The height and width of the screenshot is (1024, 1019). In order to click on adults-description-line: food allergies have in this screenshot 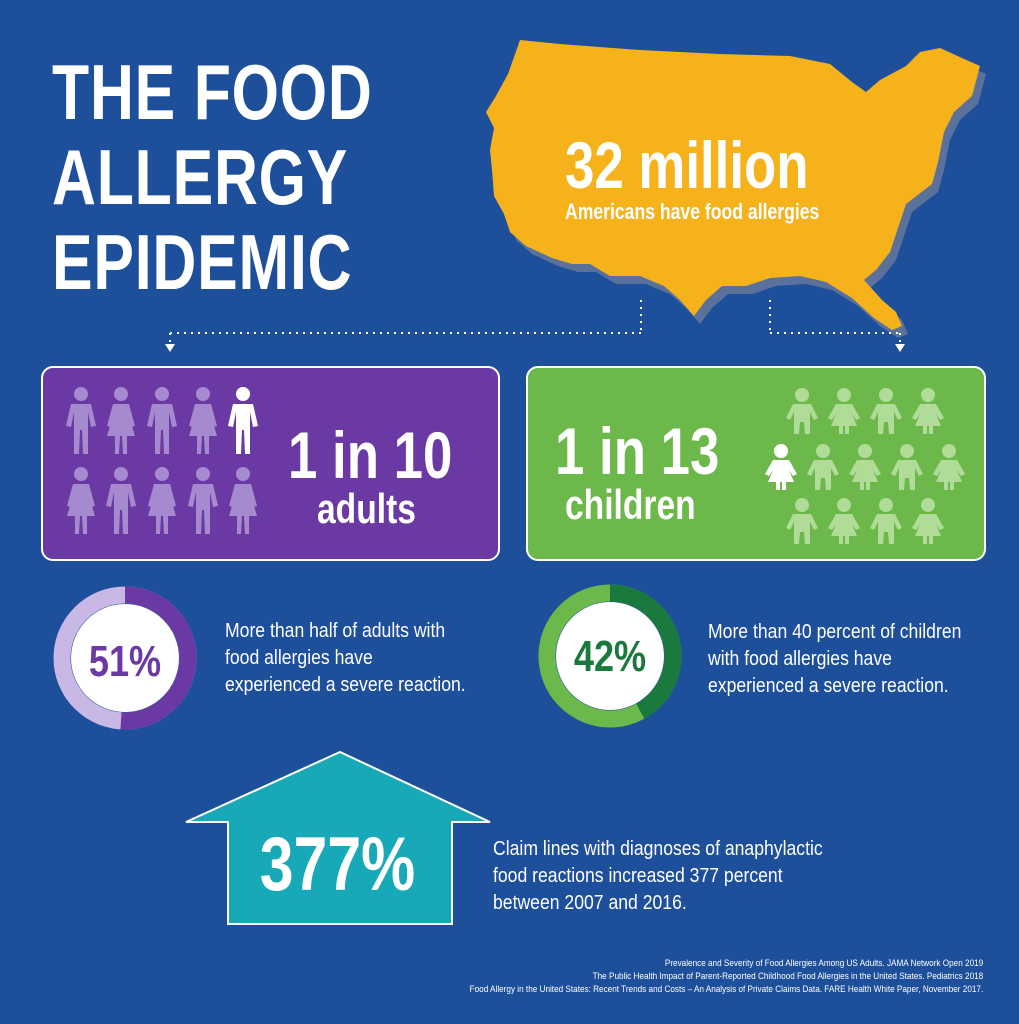, I will do `click(299, 658)`.